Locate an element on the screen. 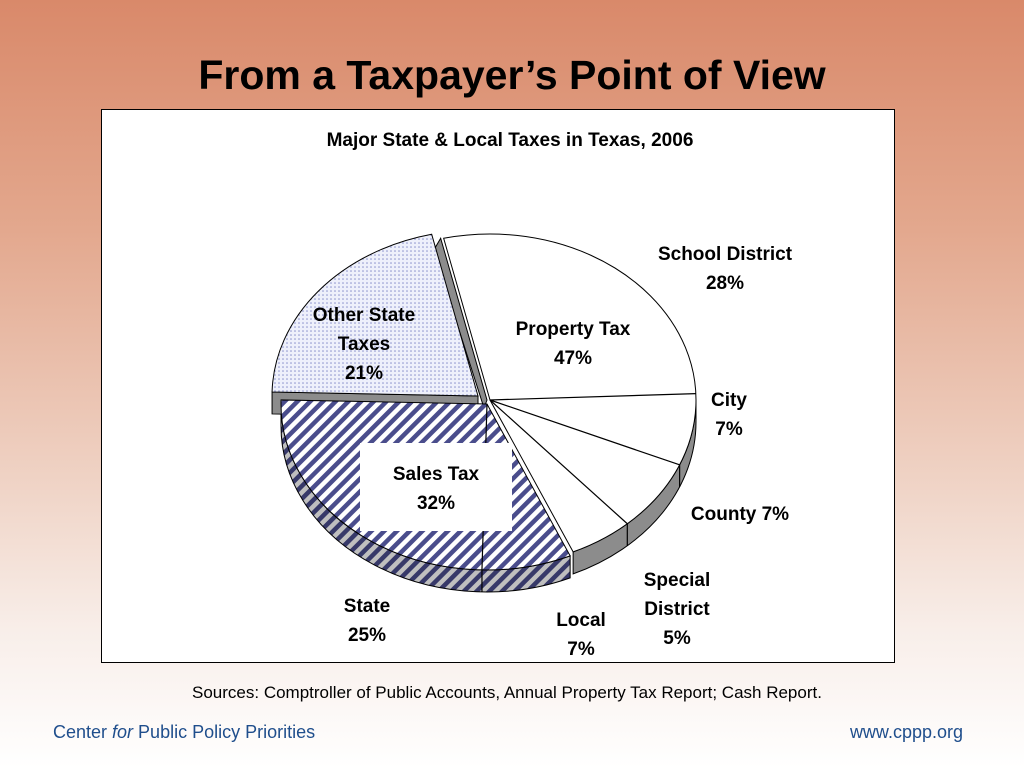 This screenshot has width=1024, height=768. sales-tax-label: Sales Tax 32% is located at coordinates (436, 489).